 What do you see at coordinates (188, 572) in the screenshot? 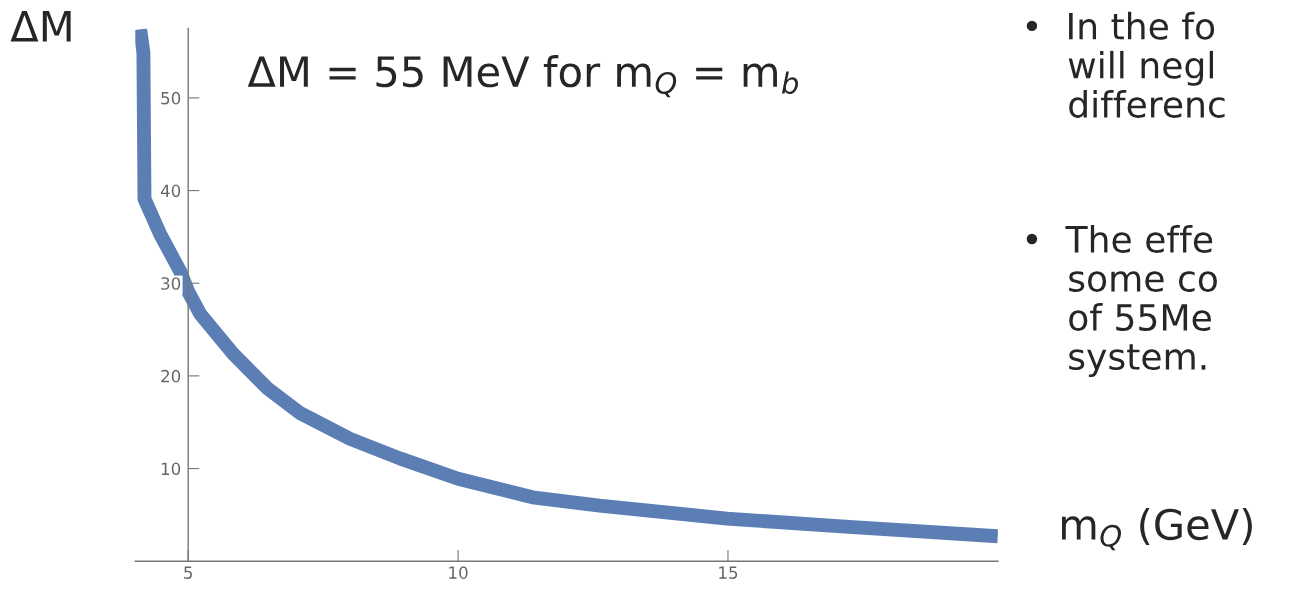
I see `x-tick-label: 5` at bounding box center [188, 572].